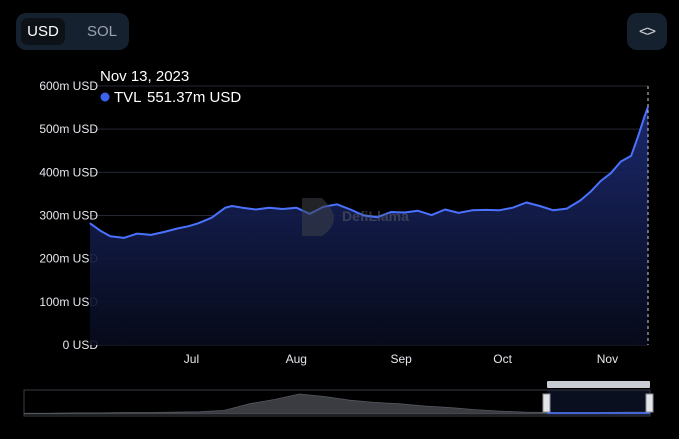  What do you see at coordinates (502, 359) in the screenshot?
I see `x-tick-label: Oct` at bounding box center [502, 359].